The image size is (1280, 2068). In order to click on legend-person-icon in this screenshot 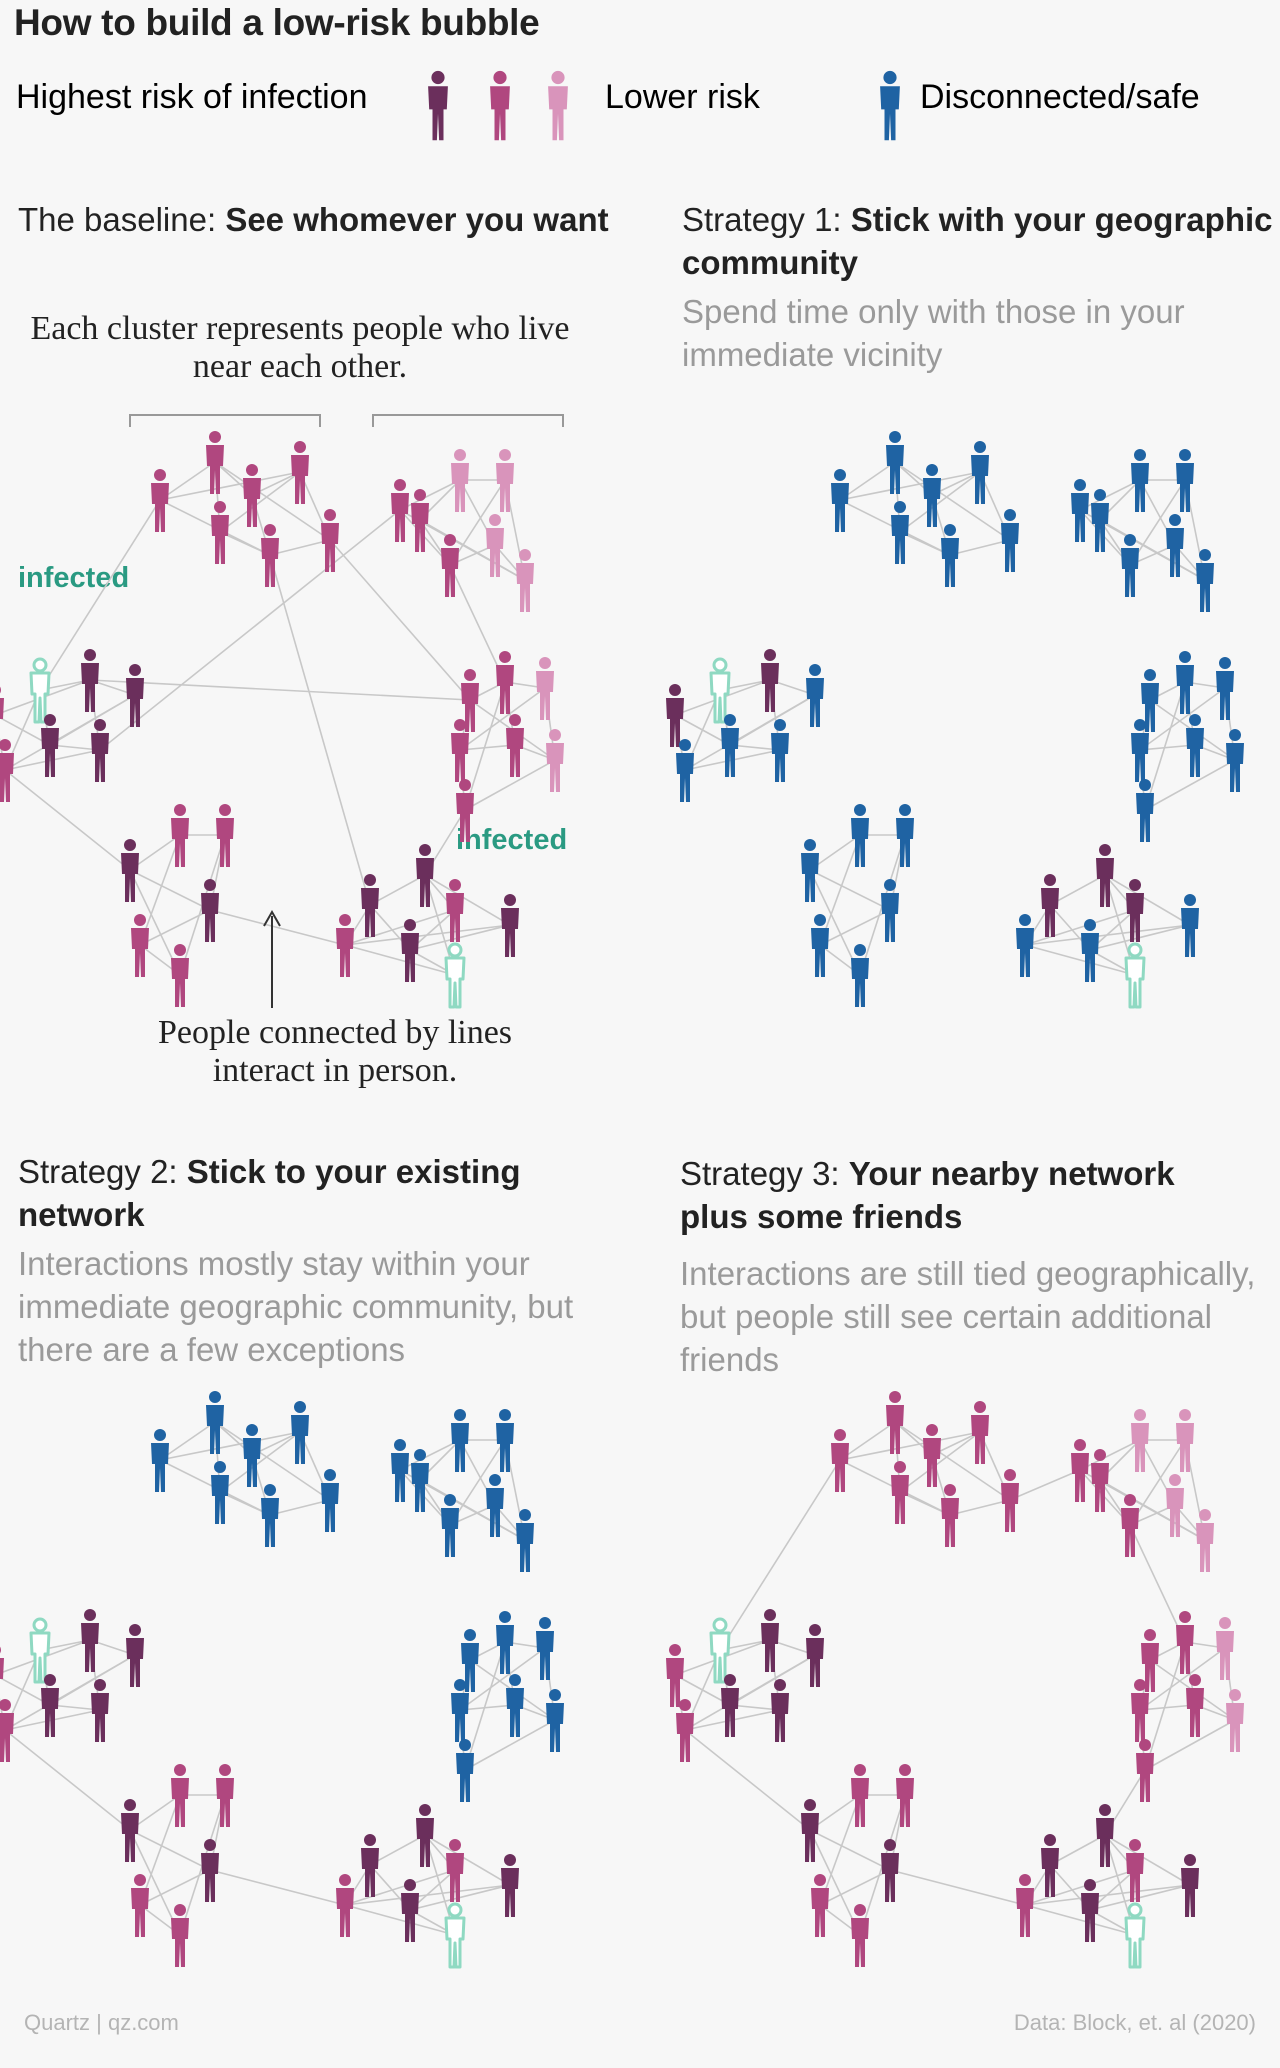, I will do `click(500, 105)`.